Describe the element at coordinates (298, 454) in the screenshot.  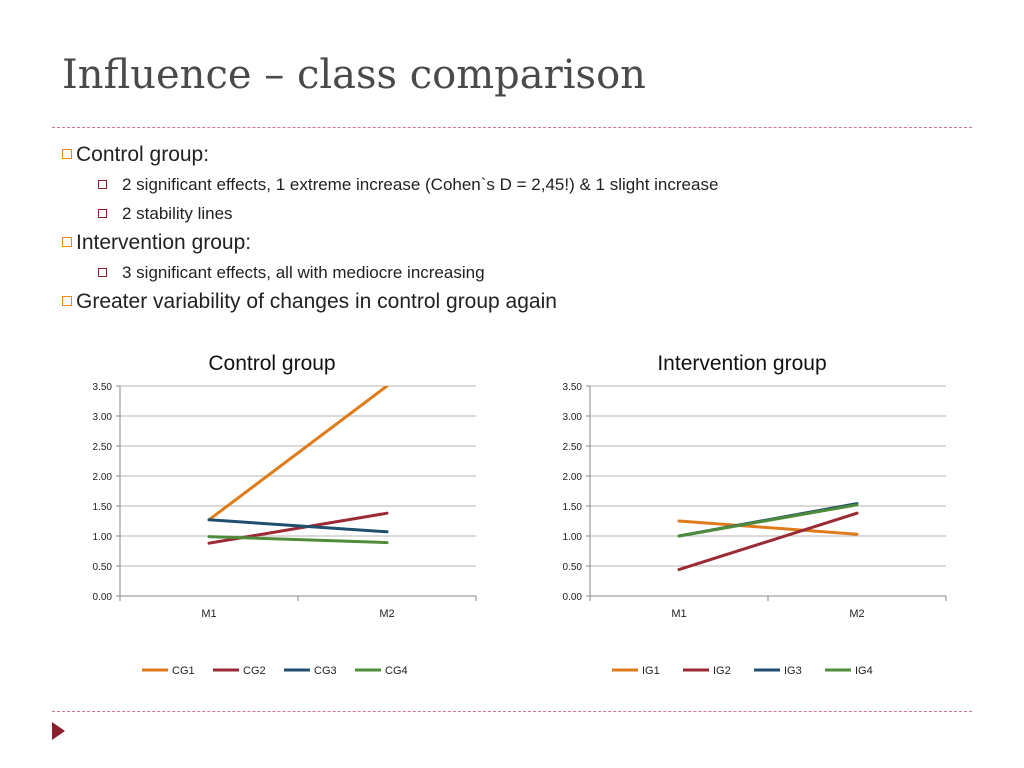
I see `series-line-CG1` at that location.